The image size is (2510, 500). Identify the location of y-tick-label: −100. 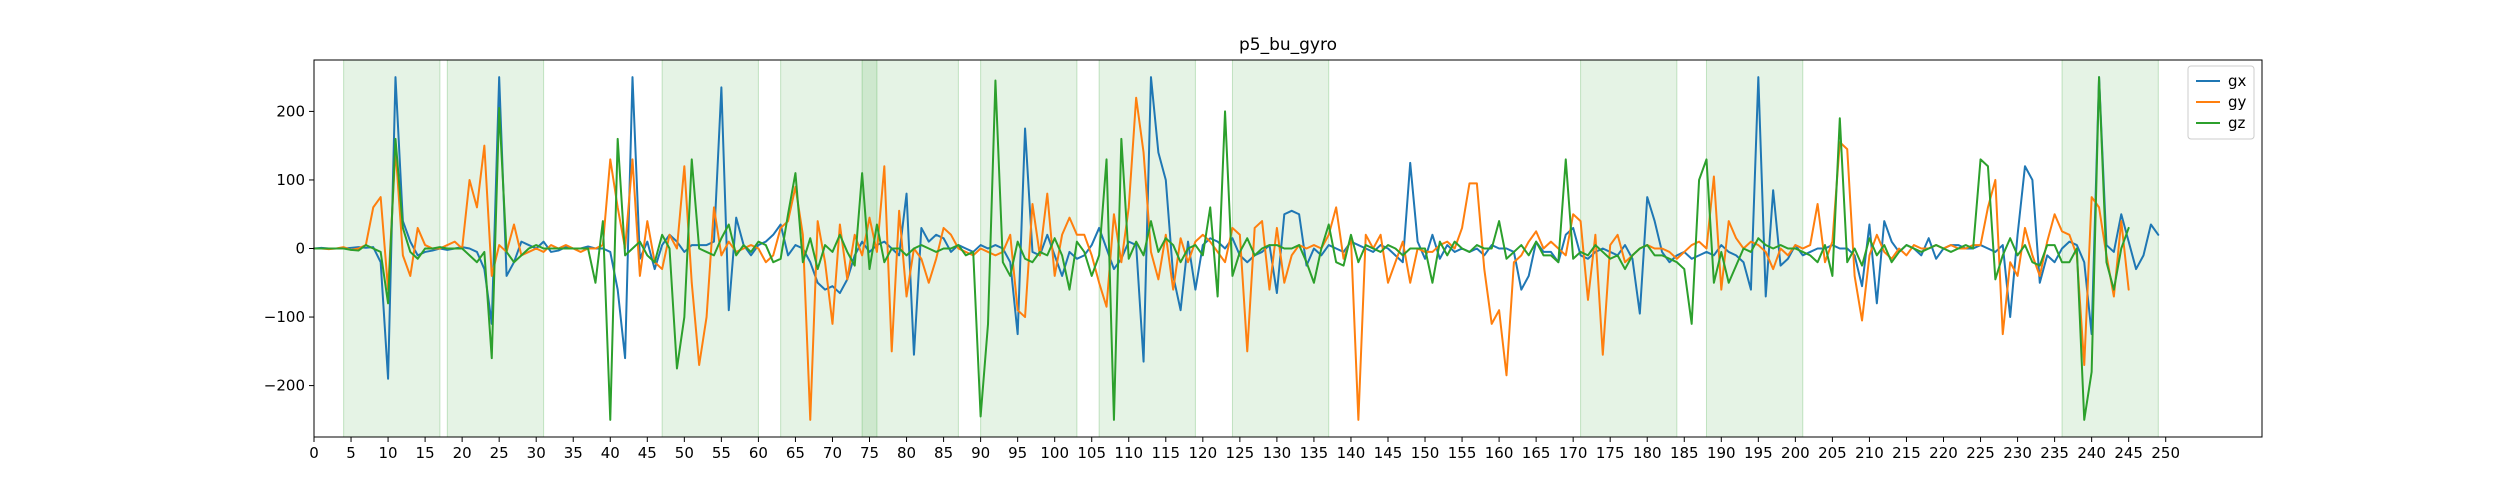
(284, 317).